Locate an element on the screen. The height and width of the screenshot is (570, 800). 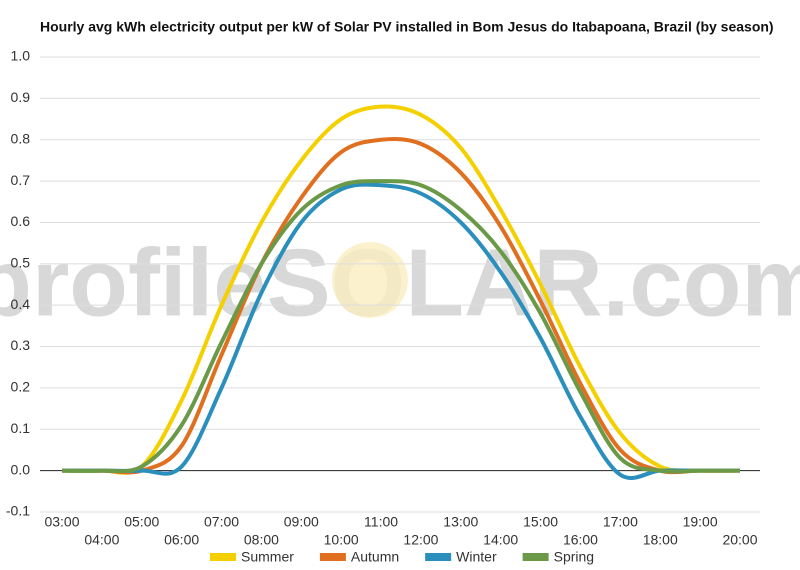
y-tick-label: 1.0 is located at coordinates (21, 56).